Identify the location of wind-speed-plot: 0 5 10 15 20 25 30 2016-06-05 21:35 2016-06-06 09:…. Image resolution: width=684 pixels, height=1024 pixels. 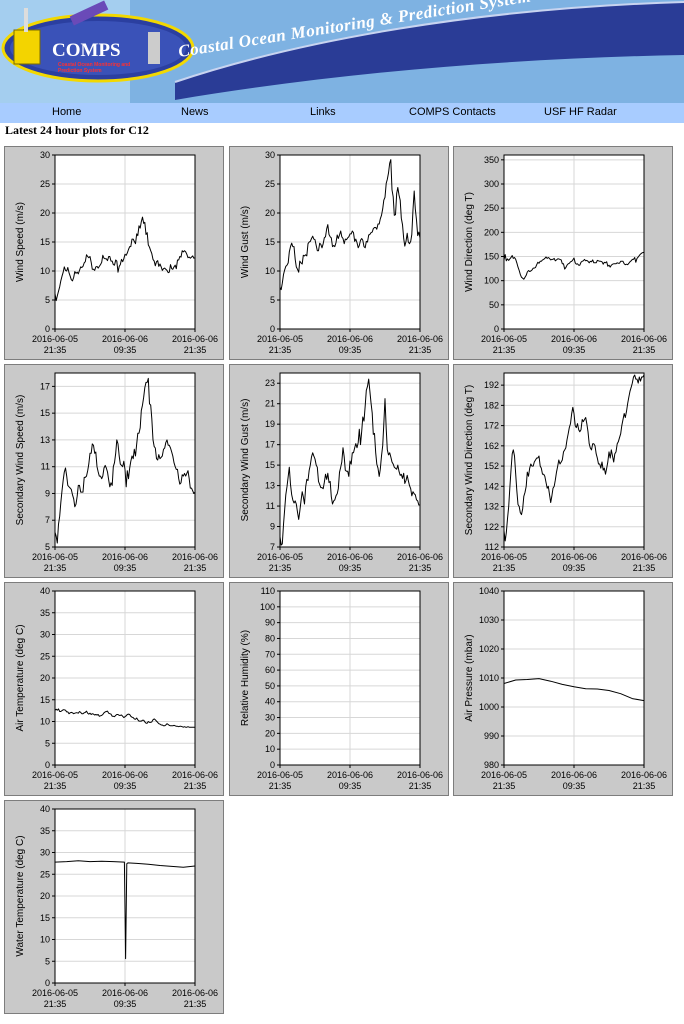
(114, 253).